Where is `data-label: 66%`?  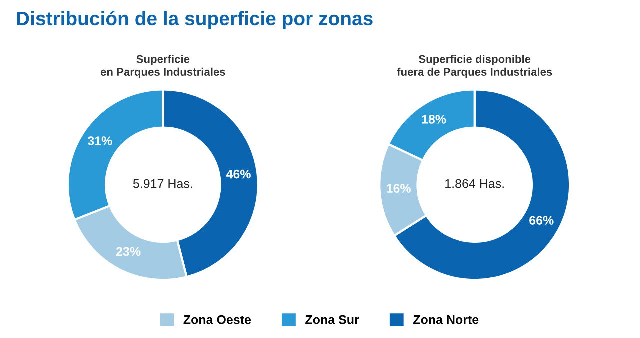
data-label: 66% is located at coordinates (542, 220).